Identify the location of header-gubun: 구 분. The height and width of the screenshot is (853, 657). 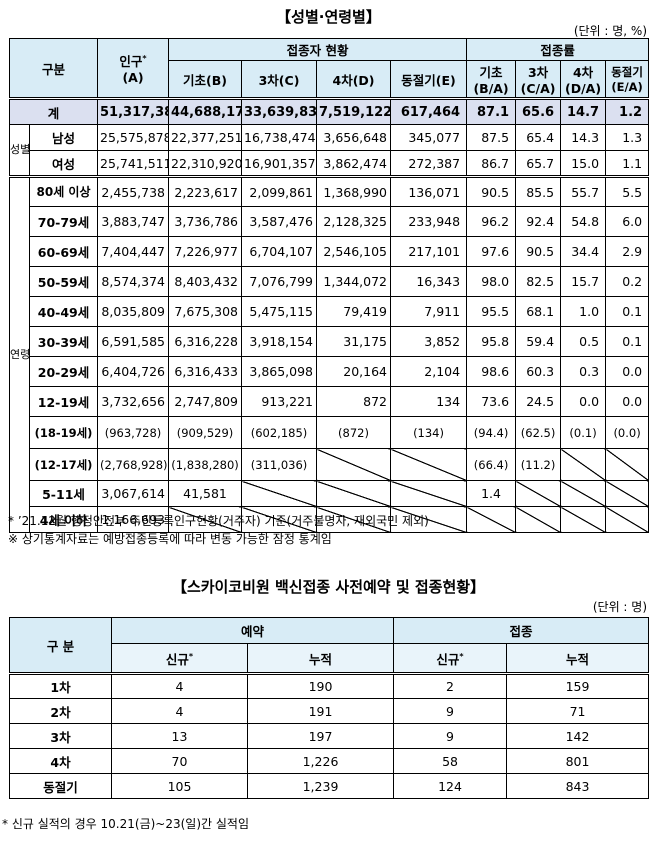
(60, 645).